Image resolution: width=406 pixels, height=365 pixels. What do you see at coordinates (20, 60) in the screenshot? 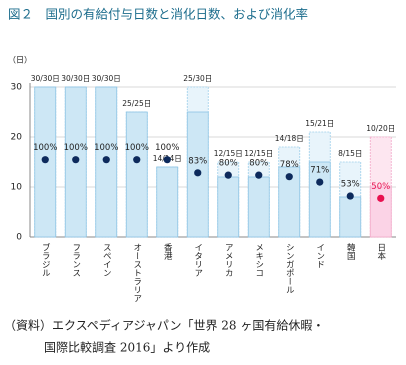
I see `y-axis-unit: （日）` at bounding box center [20, 60].